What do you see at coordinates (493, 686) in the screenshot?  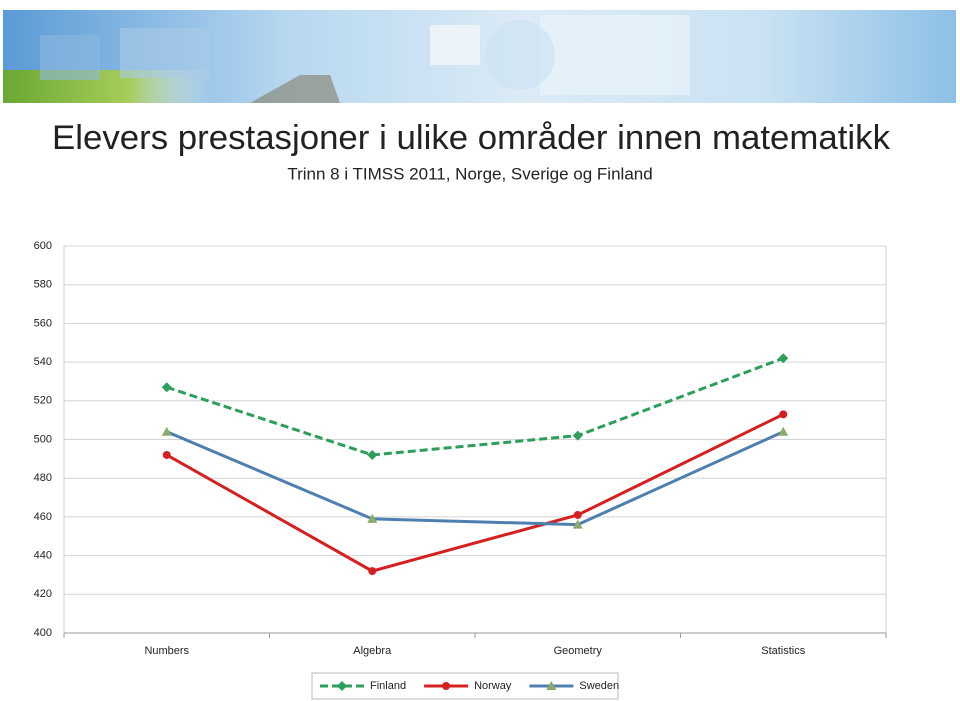 I see `legend-label: Norway` at bounding box center [493, 686].